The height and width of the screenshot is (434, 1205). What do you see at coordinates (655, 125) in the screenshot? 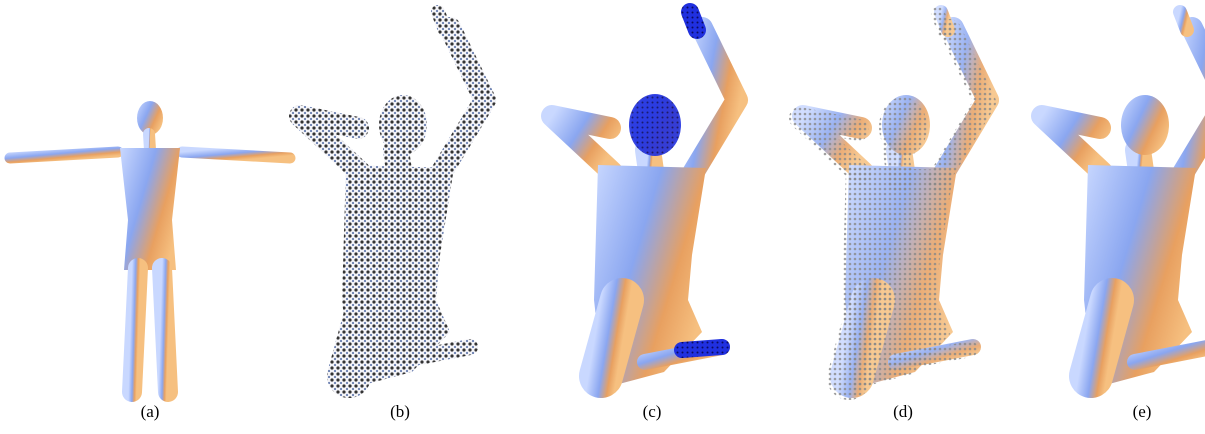
I see `head-markers` at bounding box center [655, 125].